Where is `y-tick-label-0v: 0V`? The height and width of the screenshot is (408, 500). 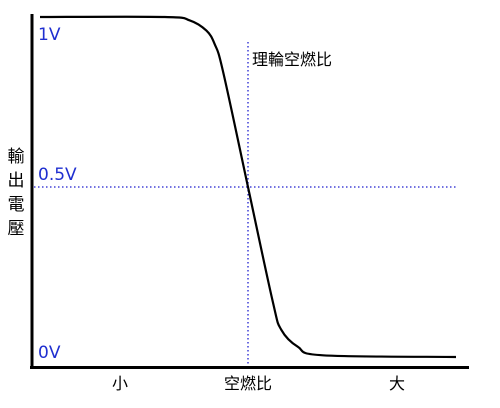
y-tick-label-0v: 0V is located at coordinates (49, 353).